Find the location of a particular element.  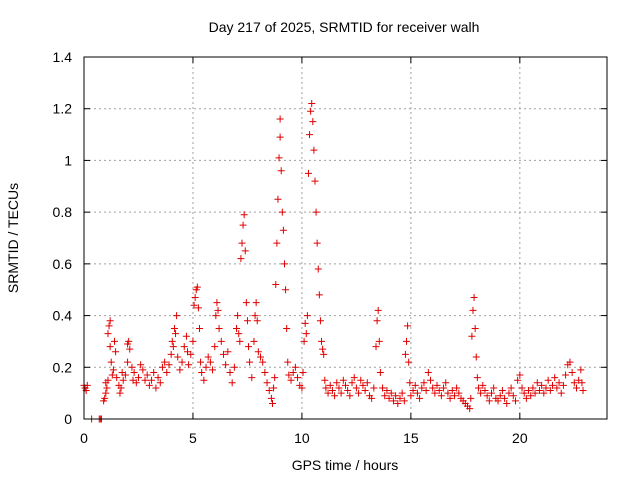

y-tick-label: 0.8 is located at coordinates (63, 212).